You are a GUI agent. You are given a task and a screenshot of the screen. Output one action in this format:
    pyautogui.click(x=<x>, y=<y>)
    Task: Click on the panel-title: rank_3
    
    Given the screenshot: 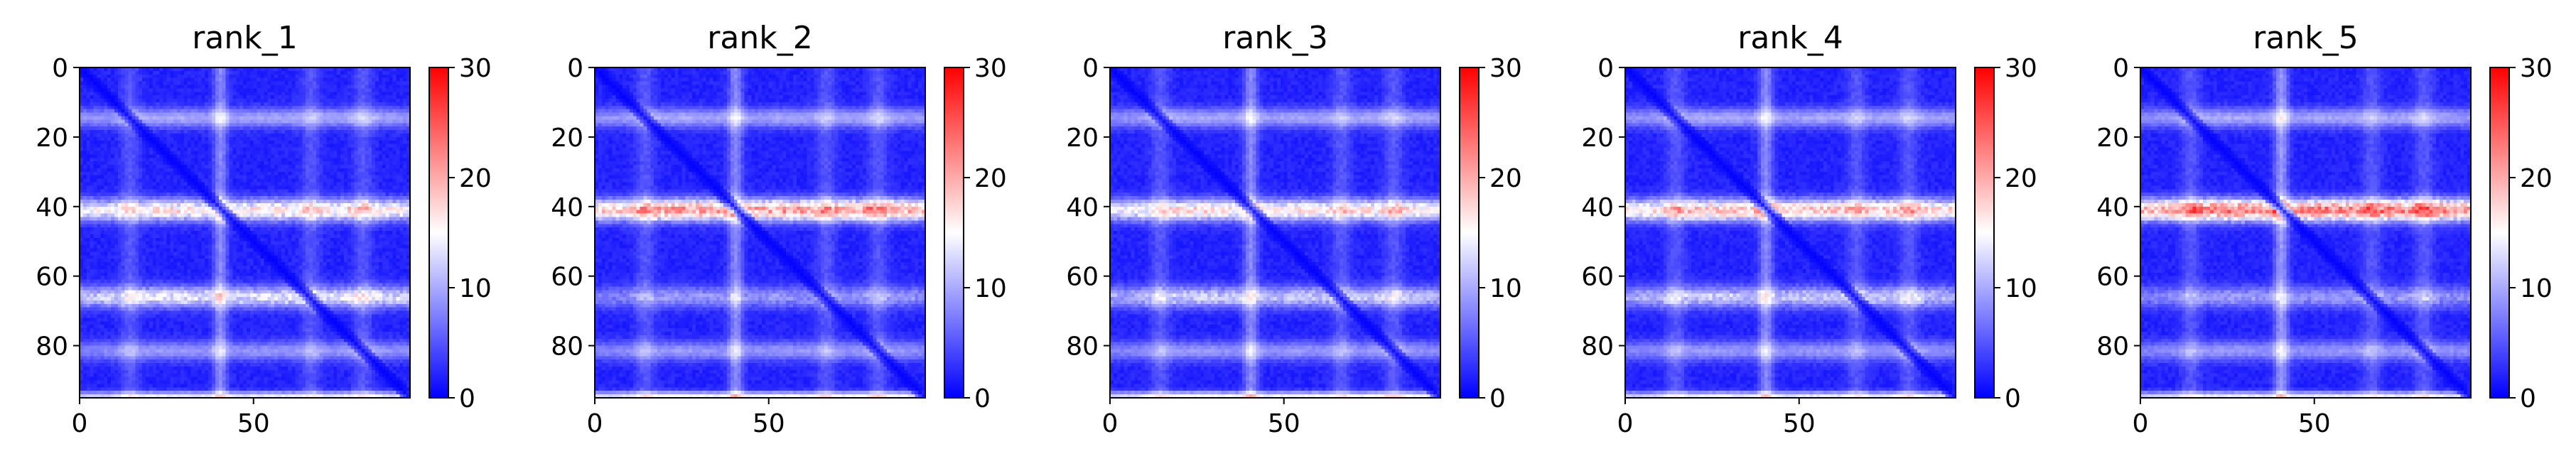 What is the action you would take?
    pyautogui.click(x=1275, y=38)
    